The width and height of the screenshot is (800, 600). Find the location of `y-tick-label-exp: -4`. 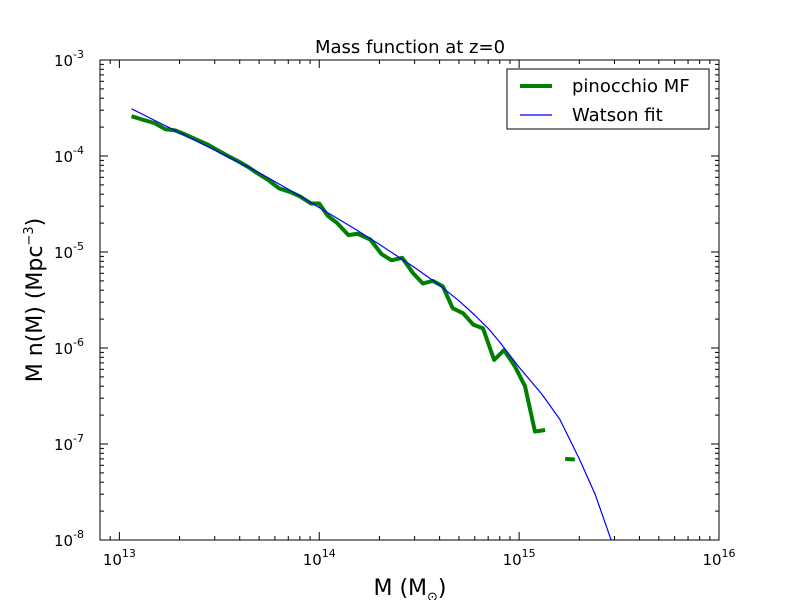

y-tick-label-exp: -4 is located at coordinates (78, 150).